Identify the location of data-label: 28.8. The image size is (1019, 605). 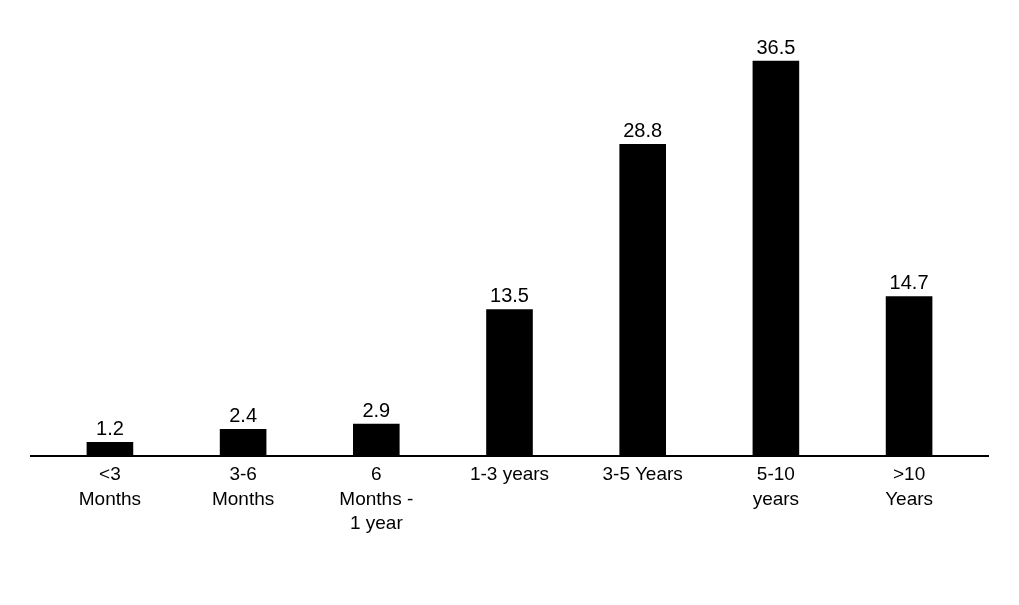
(643, 129).